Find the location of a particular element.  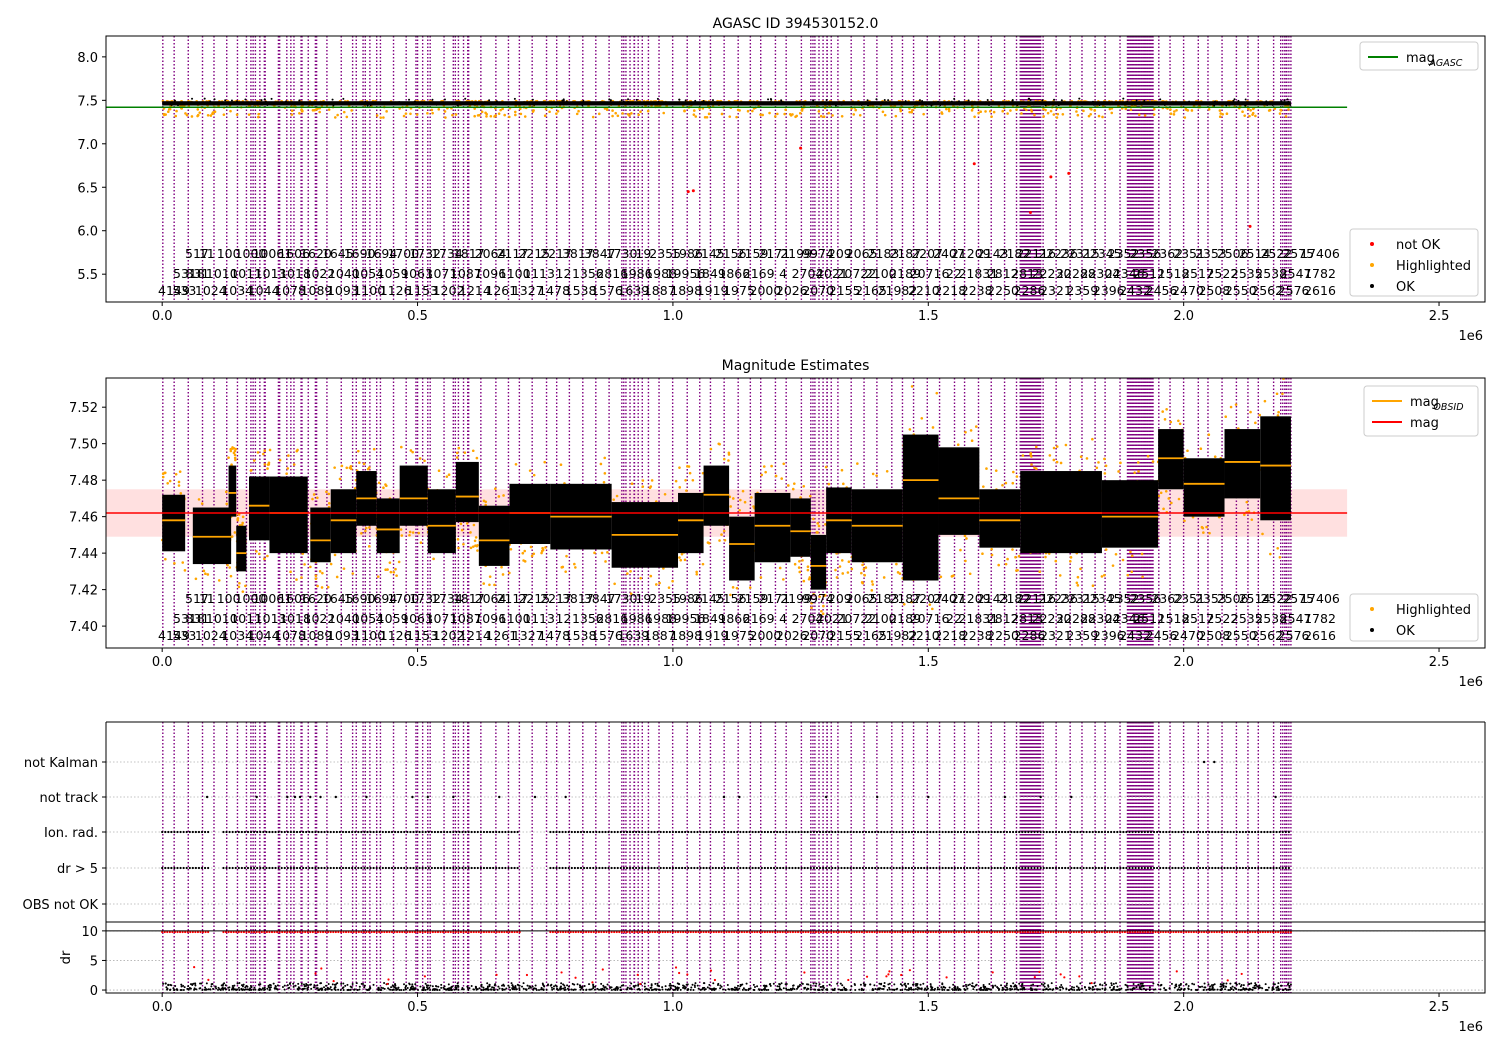

obsid-label: 2210 is located at coordinates (924, 290).